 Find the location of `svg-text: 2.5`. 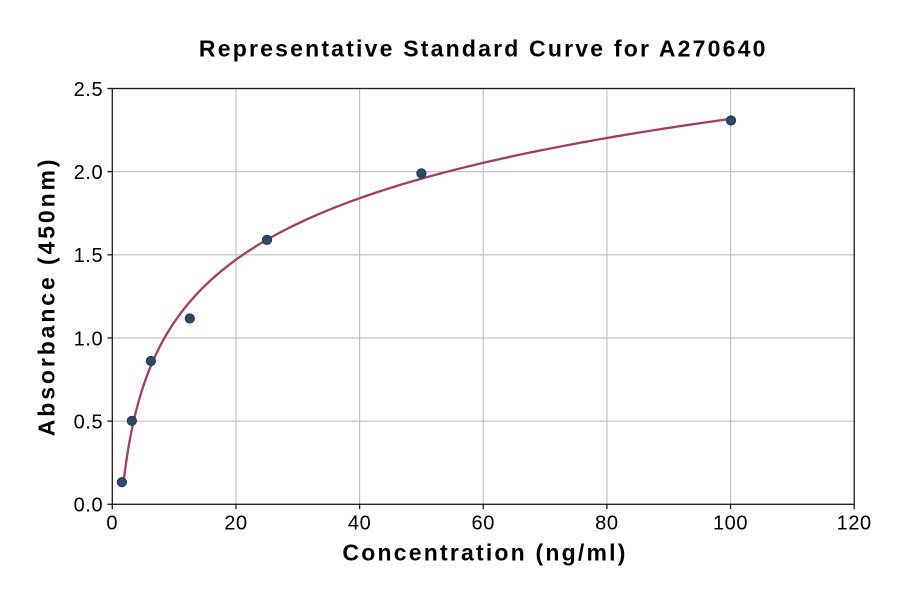

svg-text: 2.5 is located at coordinates (89, 90).